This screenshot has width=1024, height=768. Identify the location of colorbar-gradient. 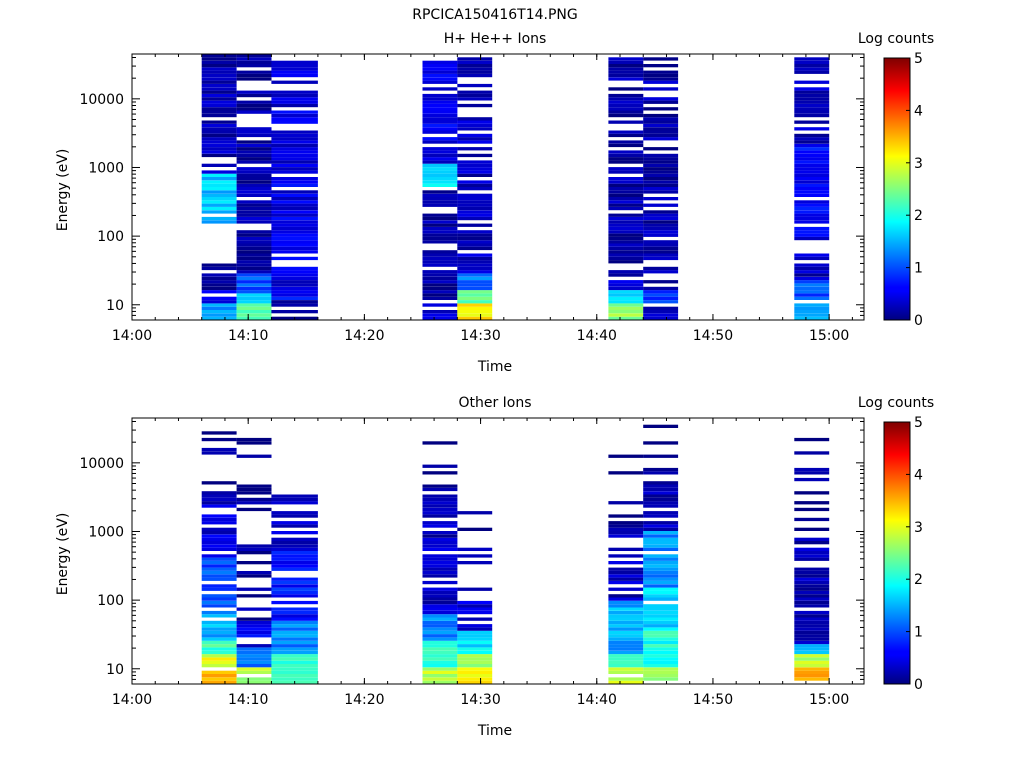
(897, 189).